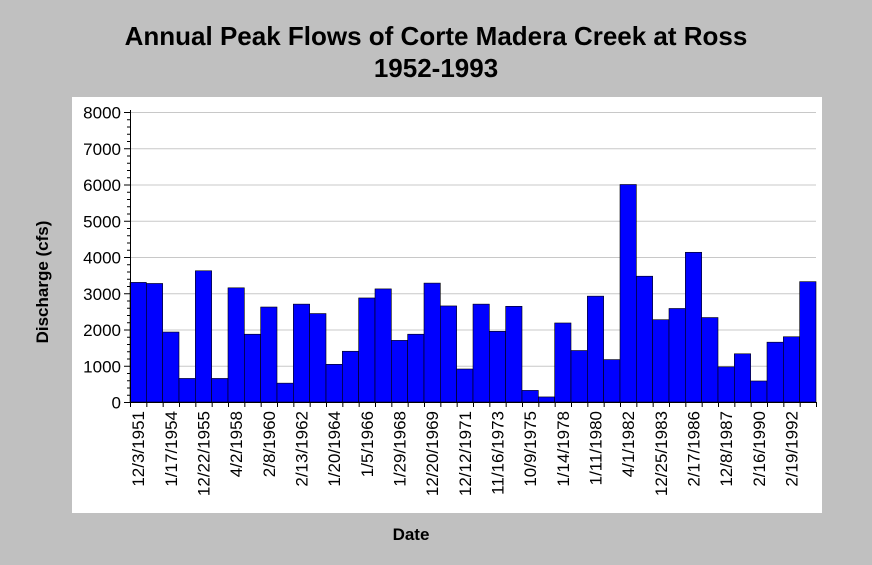 The height and width of the screenshot is (565, 872). What do you see at coordinates (102, 149) in the screenshot?
I see `y-tick-label: 7000` at bounding box center [102, 149].